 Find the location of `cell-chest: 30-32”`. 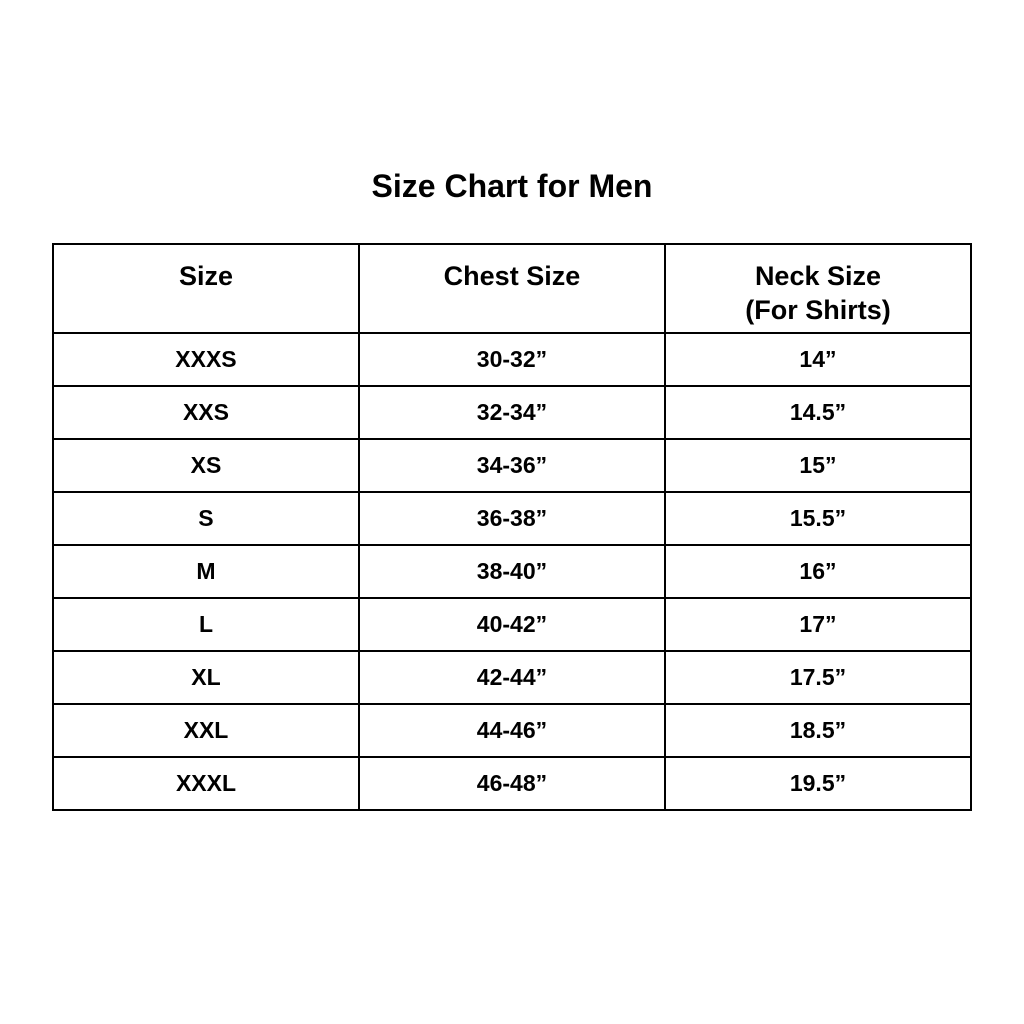

cell-chest: 30-32” is located at coordinates (511, 359).